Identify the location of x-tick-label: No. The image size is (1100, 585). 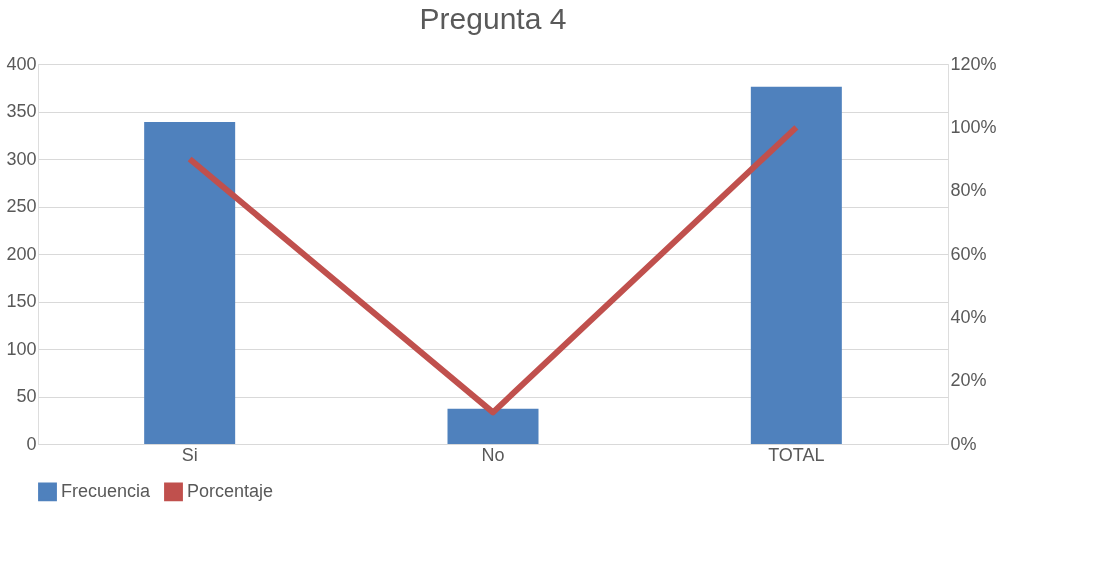
(493, 454).